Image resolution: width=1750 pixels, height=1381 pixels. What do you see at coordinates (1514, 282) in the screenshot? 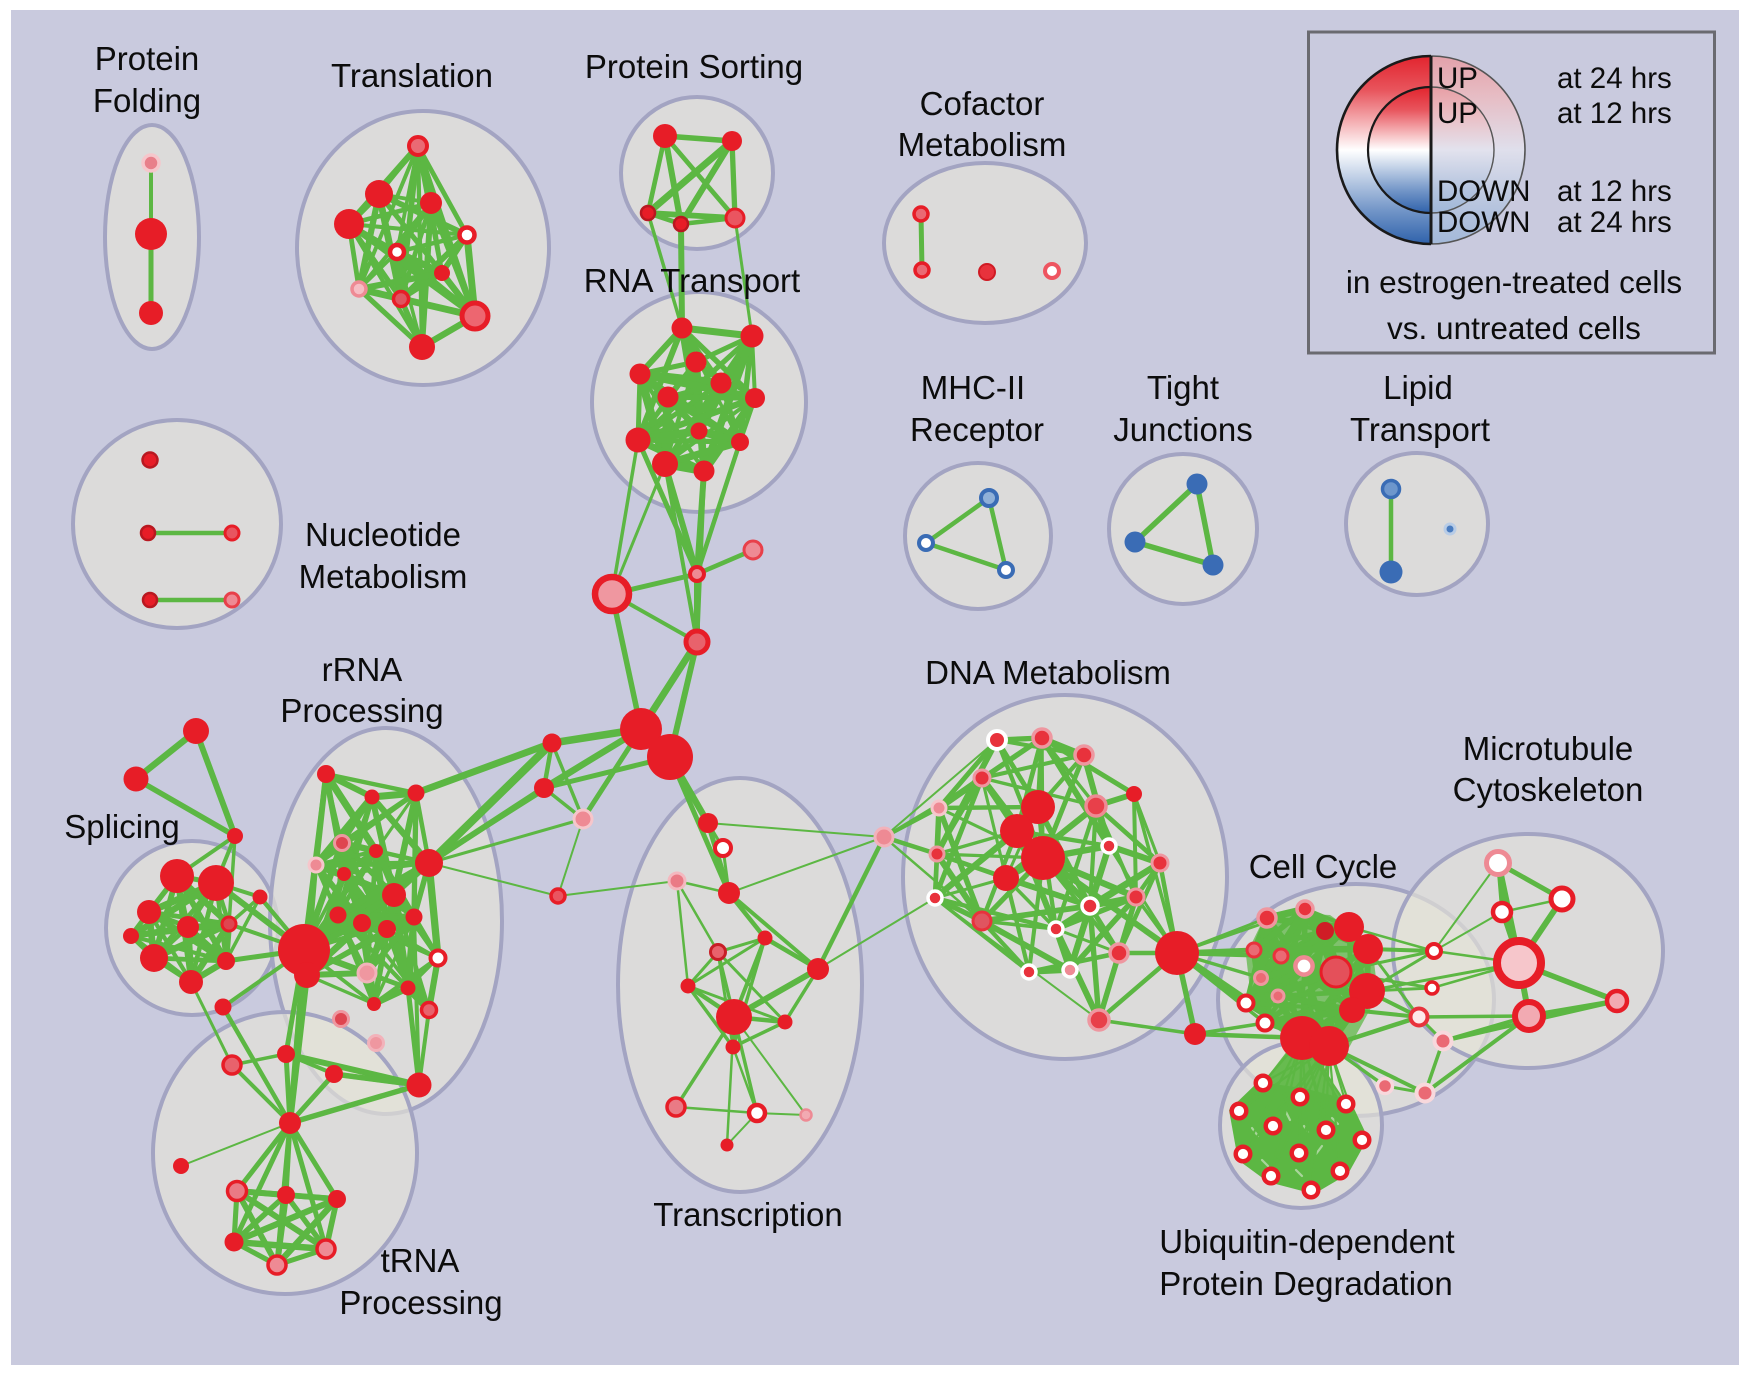
I see `svg-text: in estrogen-treated cells` at bounding box center [1514, 282].